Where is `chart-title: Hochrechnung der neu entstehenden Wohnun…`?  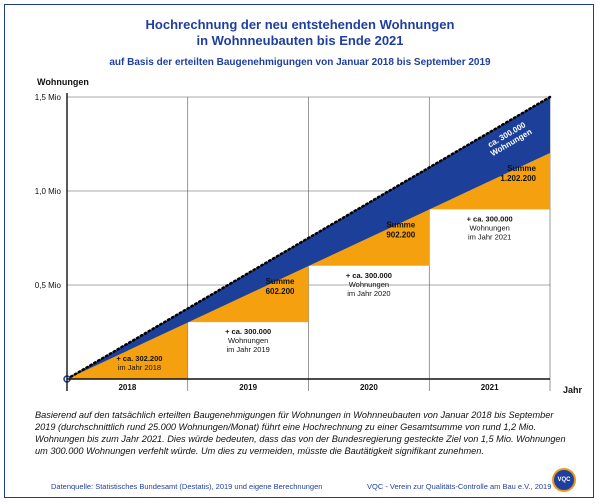
chart-title: Hochrechnung der neu entstehenden Wohnun… is located at coordinates (299, 33).